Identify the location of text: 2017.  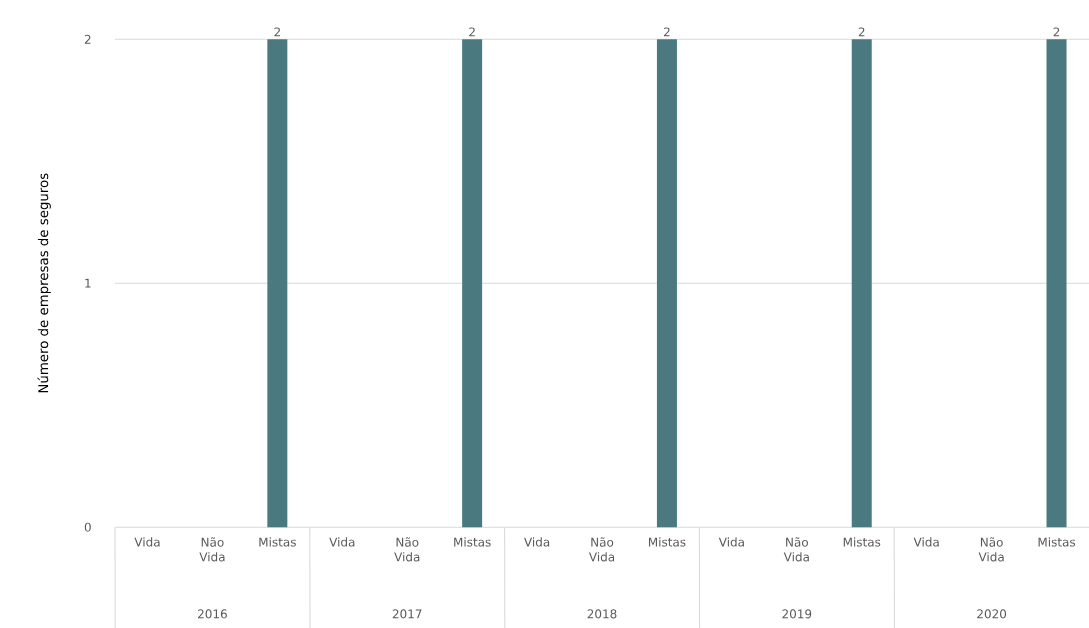
(407, 614).